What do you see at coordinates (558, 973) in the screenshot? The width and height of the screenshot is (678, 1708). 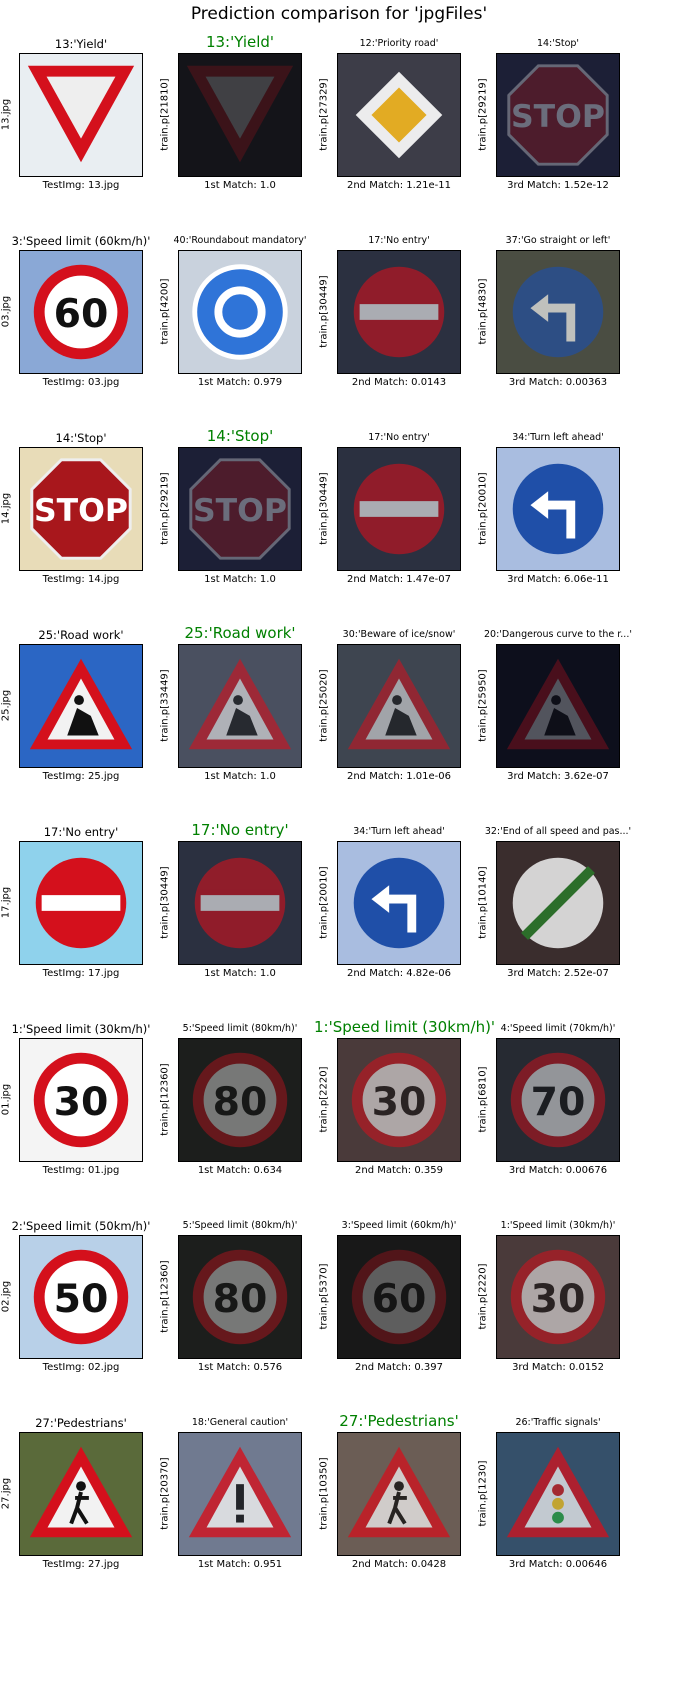 I see `match-score-label: 3rd Match: 2.52e-07` at bounding box center [558, 973].